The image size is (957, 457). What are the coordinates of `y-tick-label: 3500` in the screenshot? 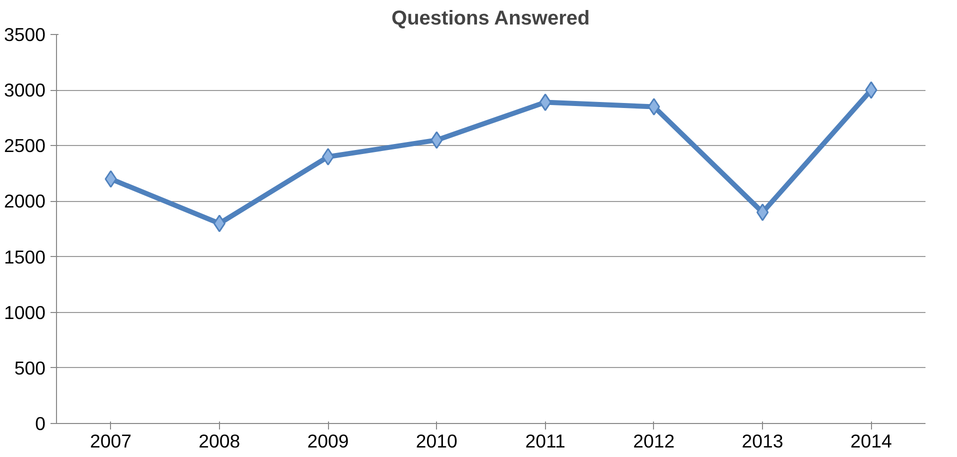 It's located at (25, 34).